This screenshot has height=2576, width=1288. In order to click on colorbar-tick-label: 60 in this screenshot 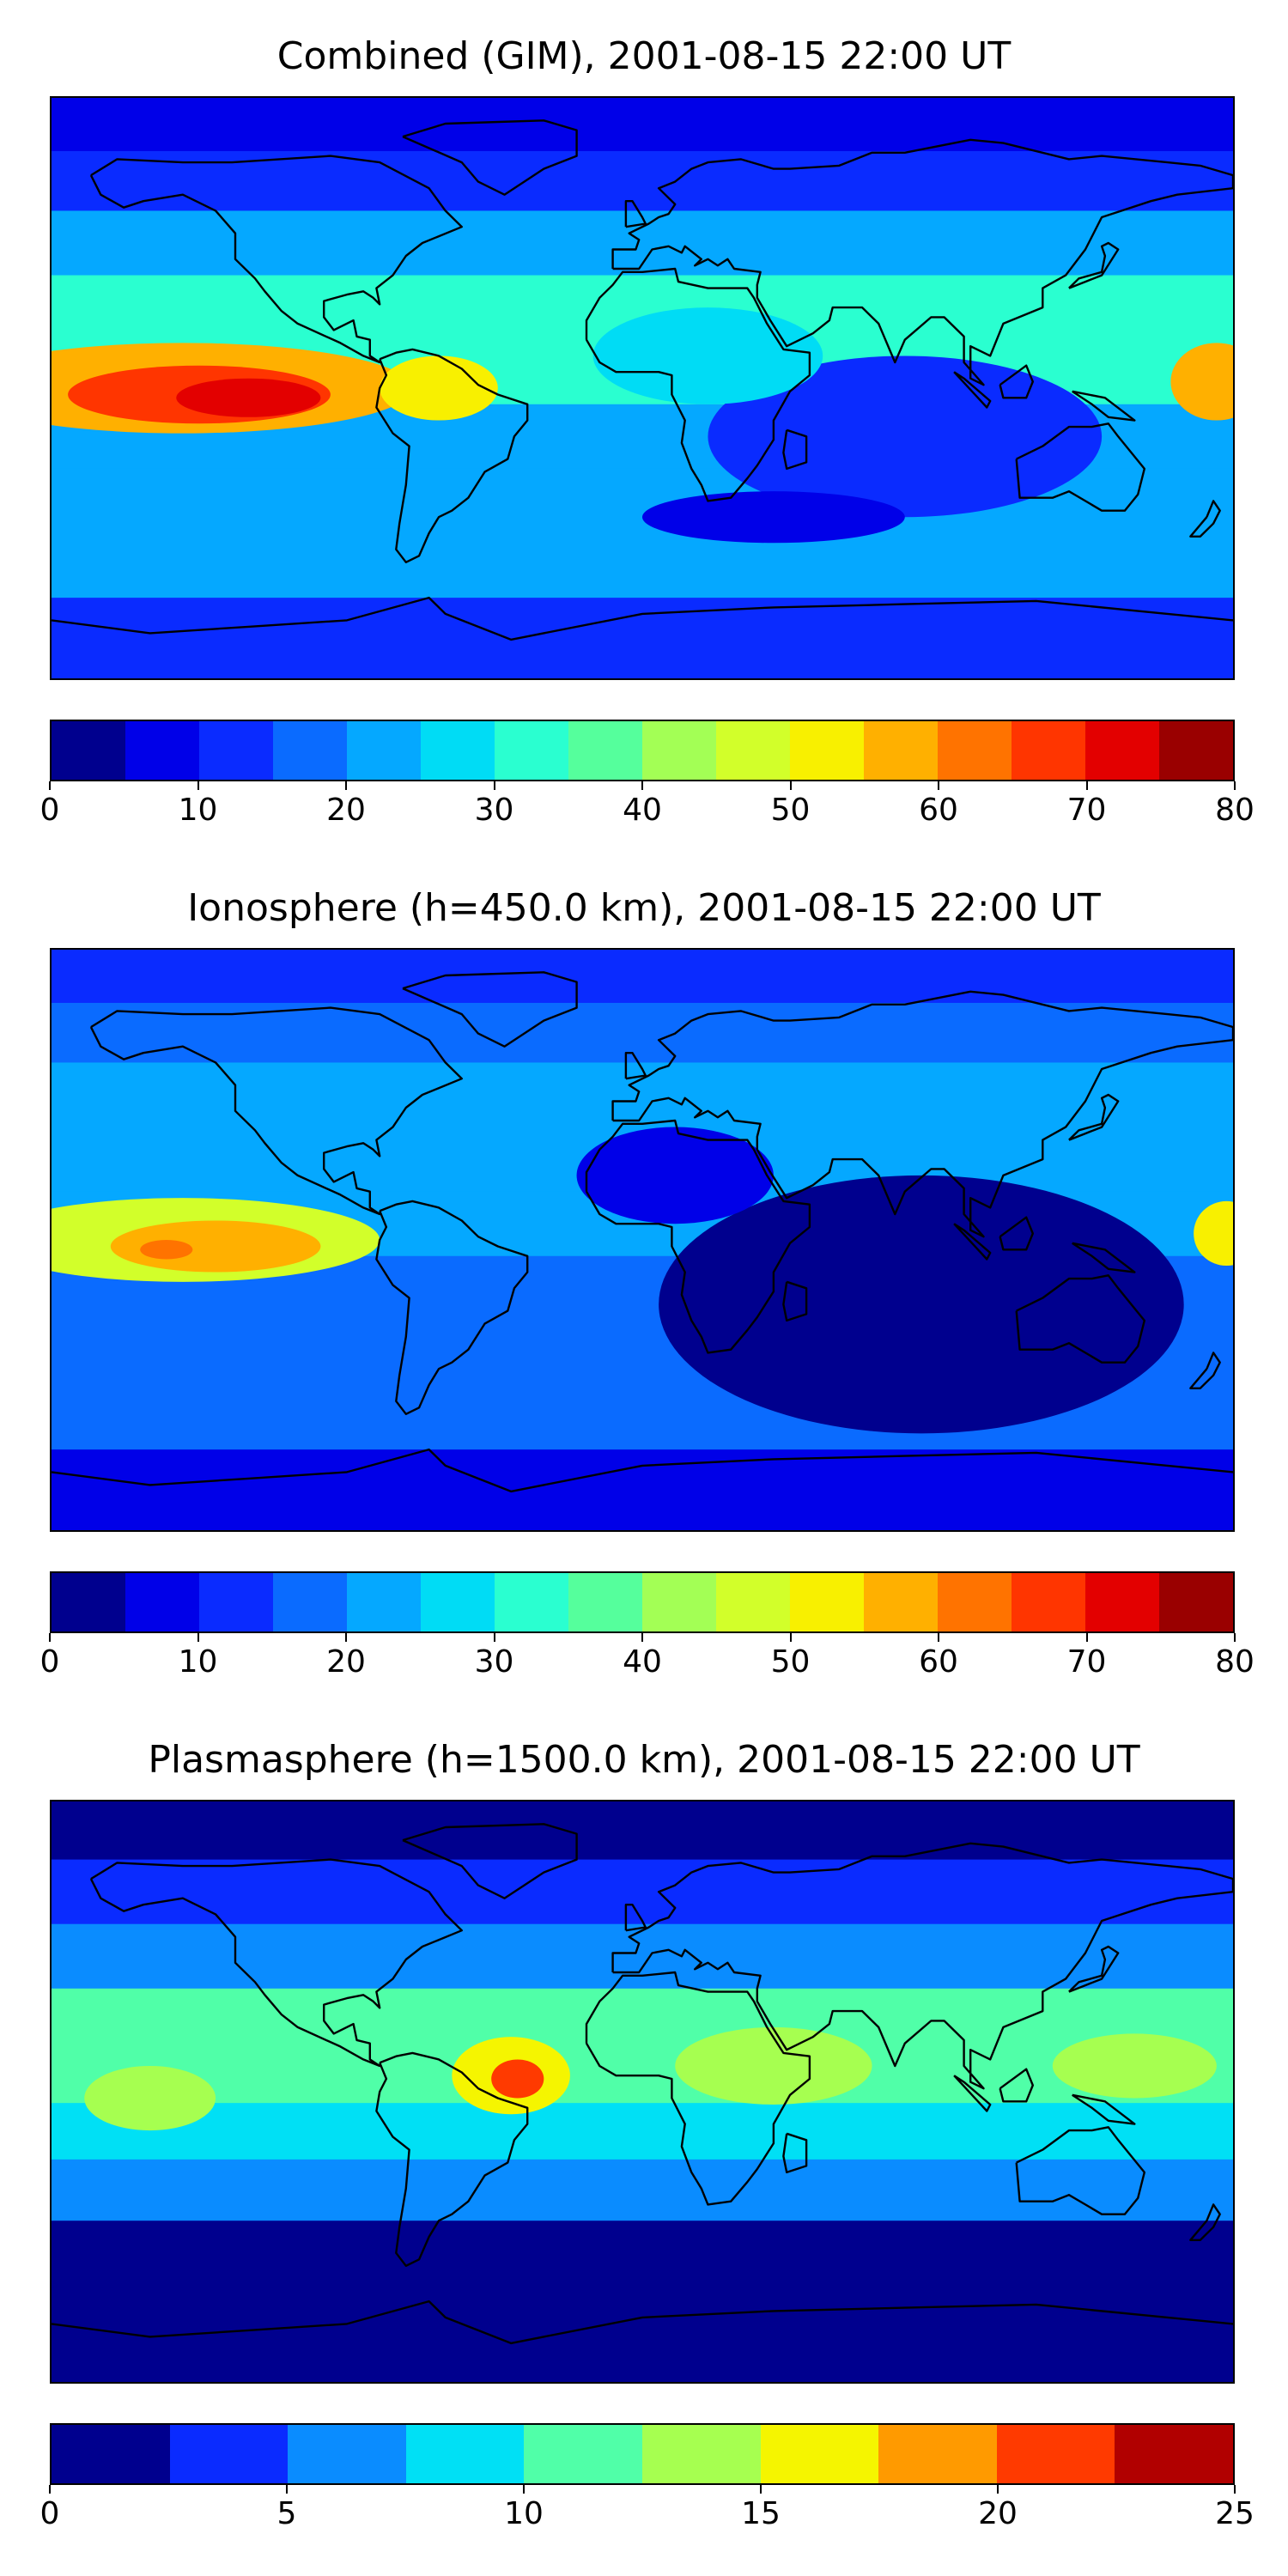, I will do `click(939, 1662)`.